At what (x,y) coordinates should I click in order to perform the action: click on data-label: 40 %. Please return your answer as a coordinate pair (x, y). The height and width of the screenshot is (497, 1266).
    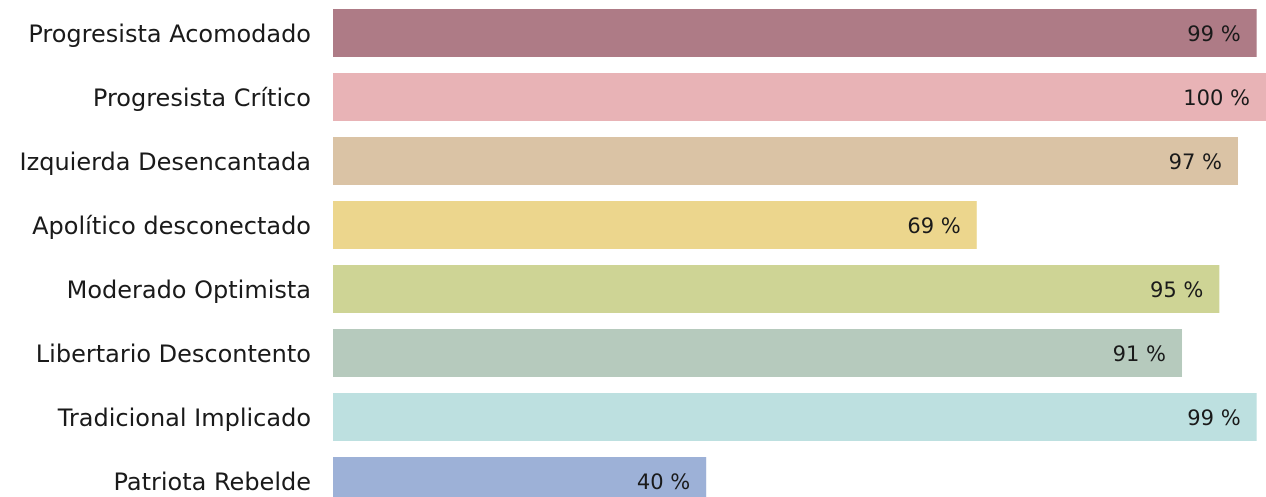
    Looking at the image, I should click on (663, 482).